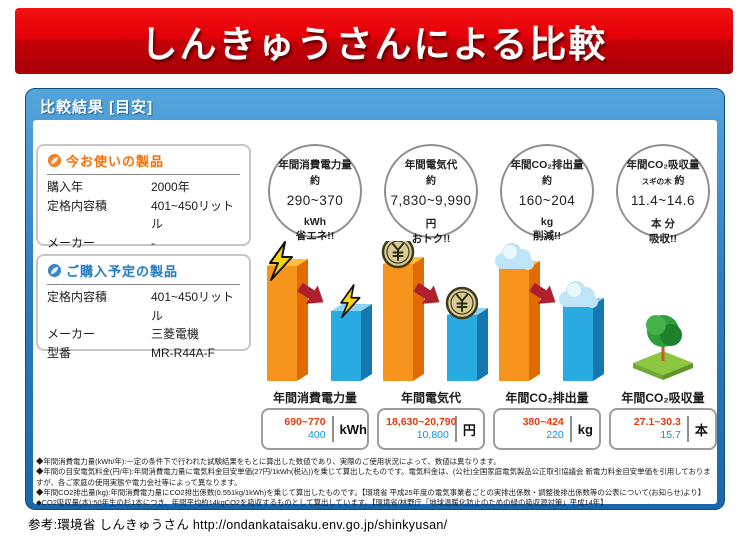 The height and width of the screenshot is (540, 750). What do you see at coordinates (663, 200) in the screenshot?
I see `bubble-value: 11.4~14.6` at bounding box center [663, 200].